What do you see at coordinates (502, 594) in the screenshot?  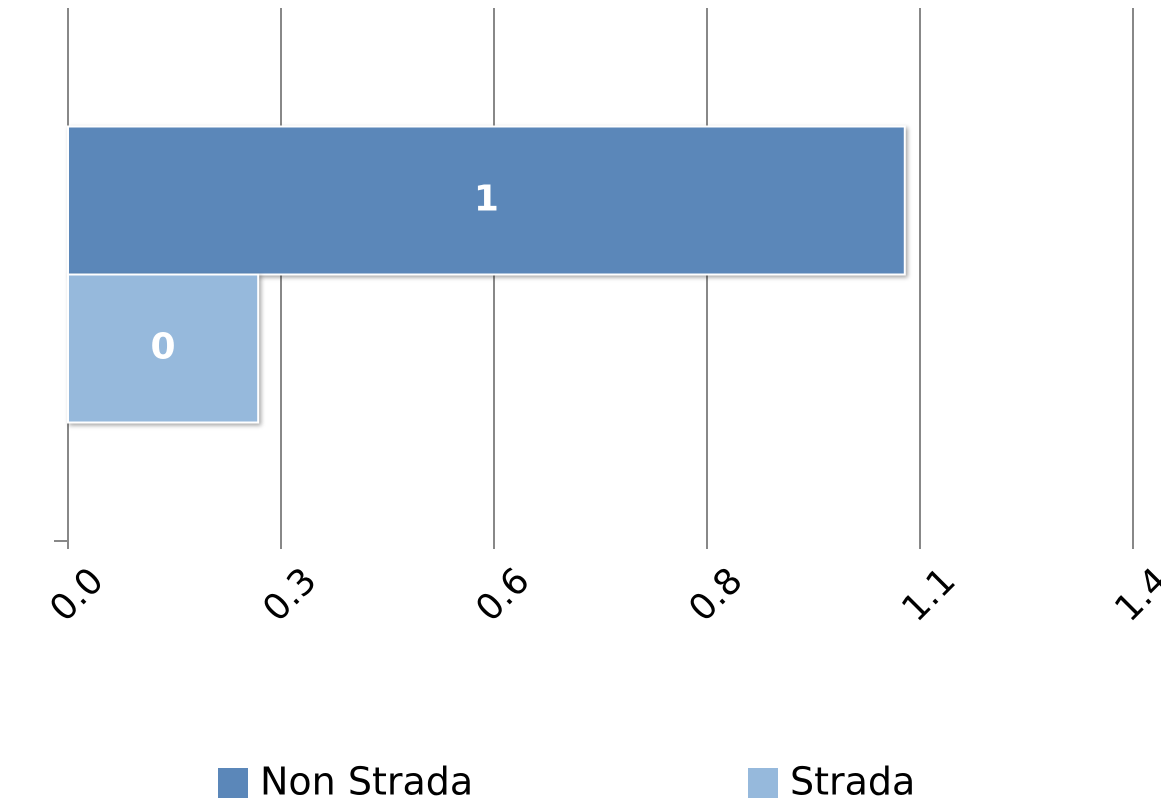 I see `x-tick-label: 0.6` at bounding box center [502, 594].